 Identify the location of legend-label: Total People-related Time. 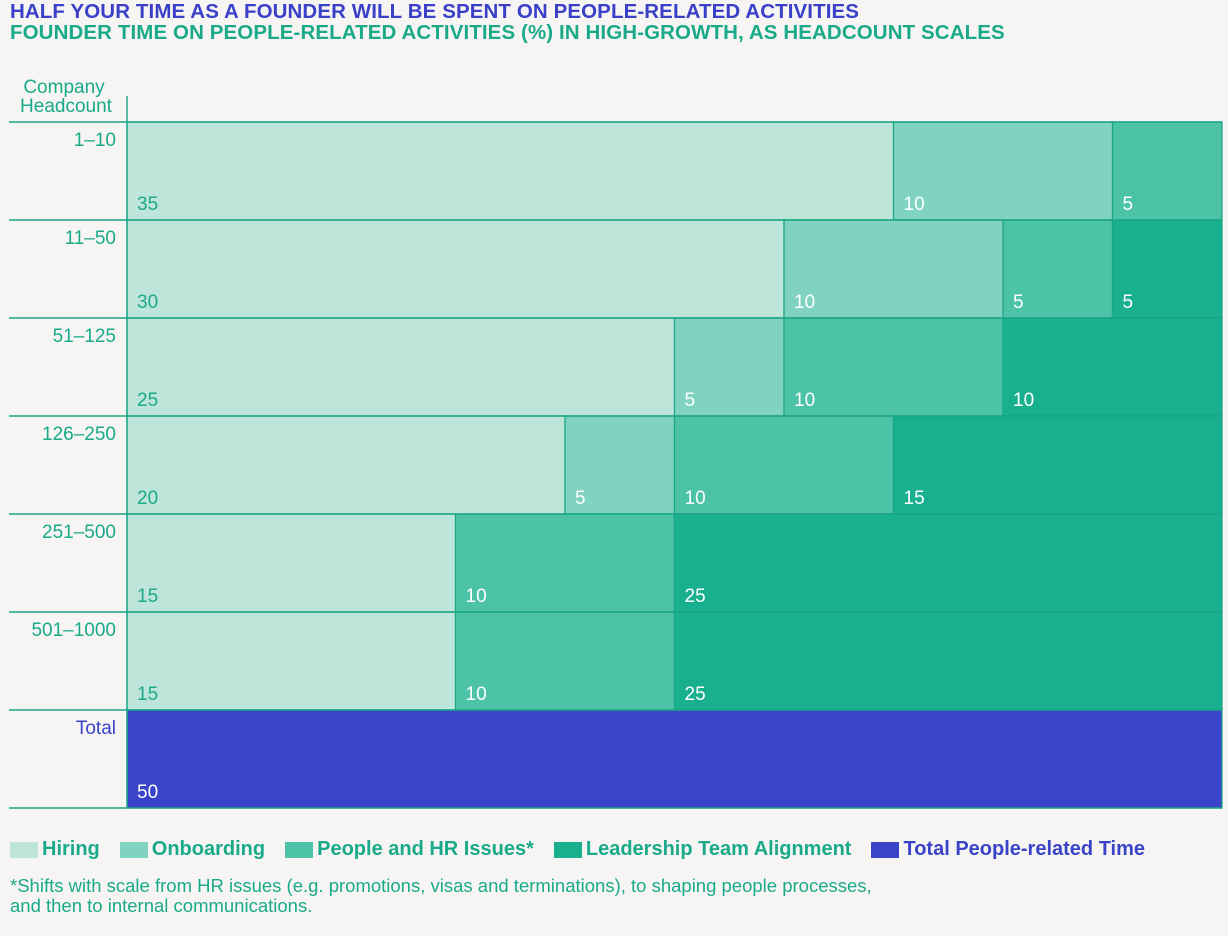
(1024, 849).